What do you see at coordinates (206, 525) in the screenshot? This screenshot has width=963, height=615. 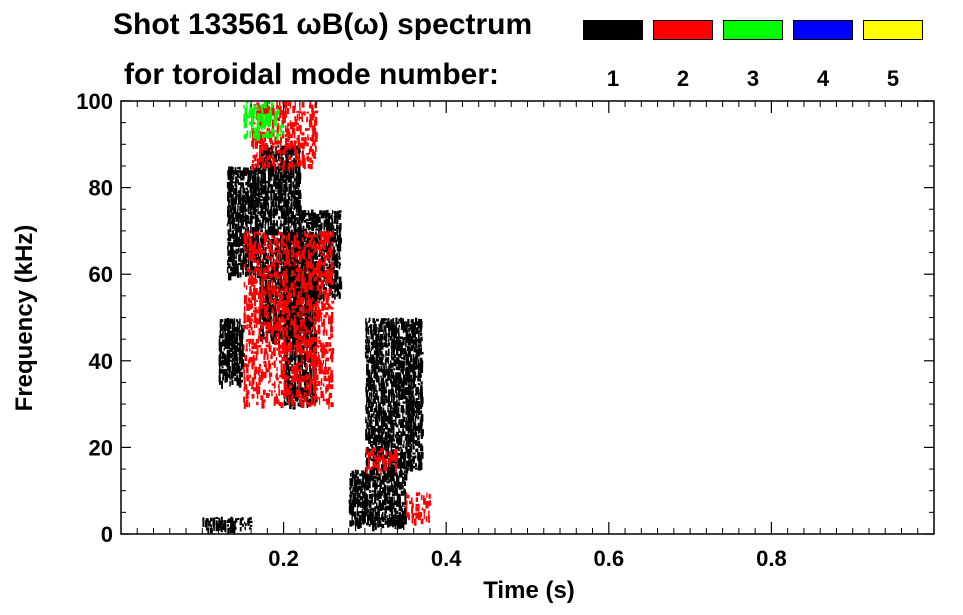 I see `mode-1-region-7-mark` at bounding box center [206, 525].